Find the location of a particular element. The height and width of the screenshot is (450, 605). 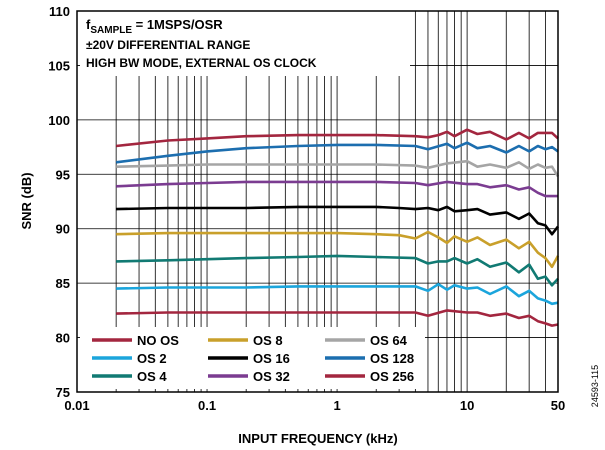

legend-label: OS 32 is located at coordinates (271, 376).